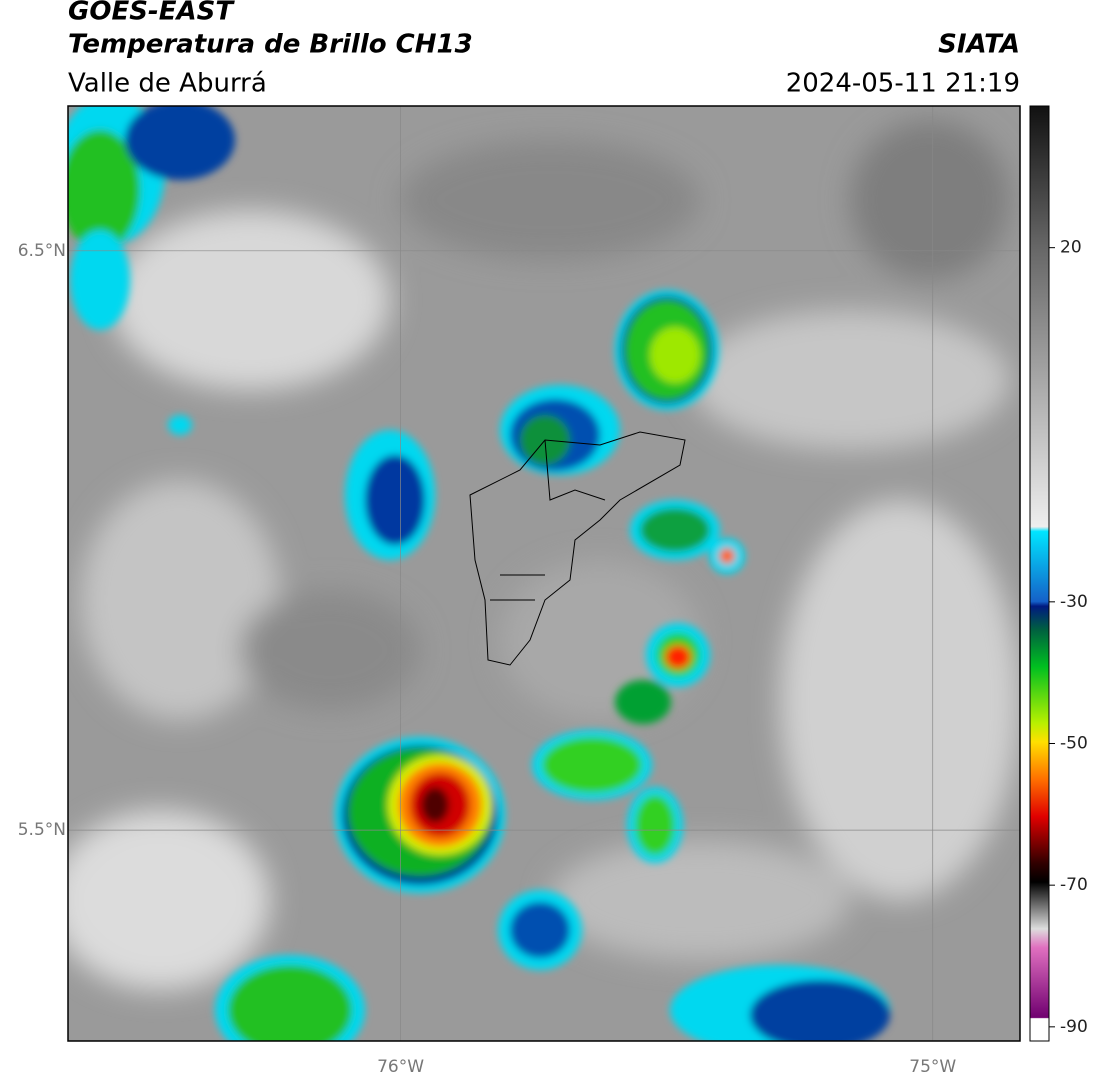 Image resolution: width=1094 pixels, height=1082 pixels. What do you see at coordinates (400, 1067) in the screenshot?
I see `x-tick-label: 76°W` at bounding box center [400, 1067].